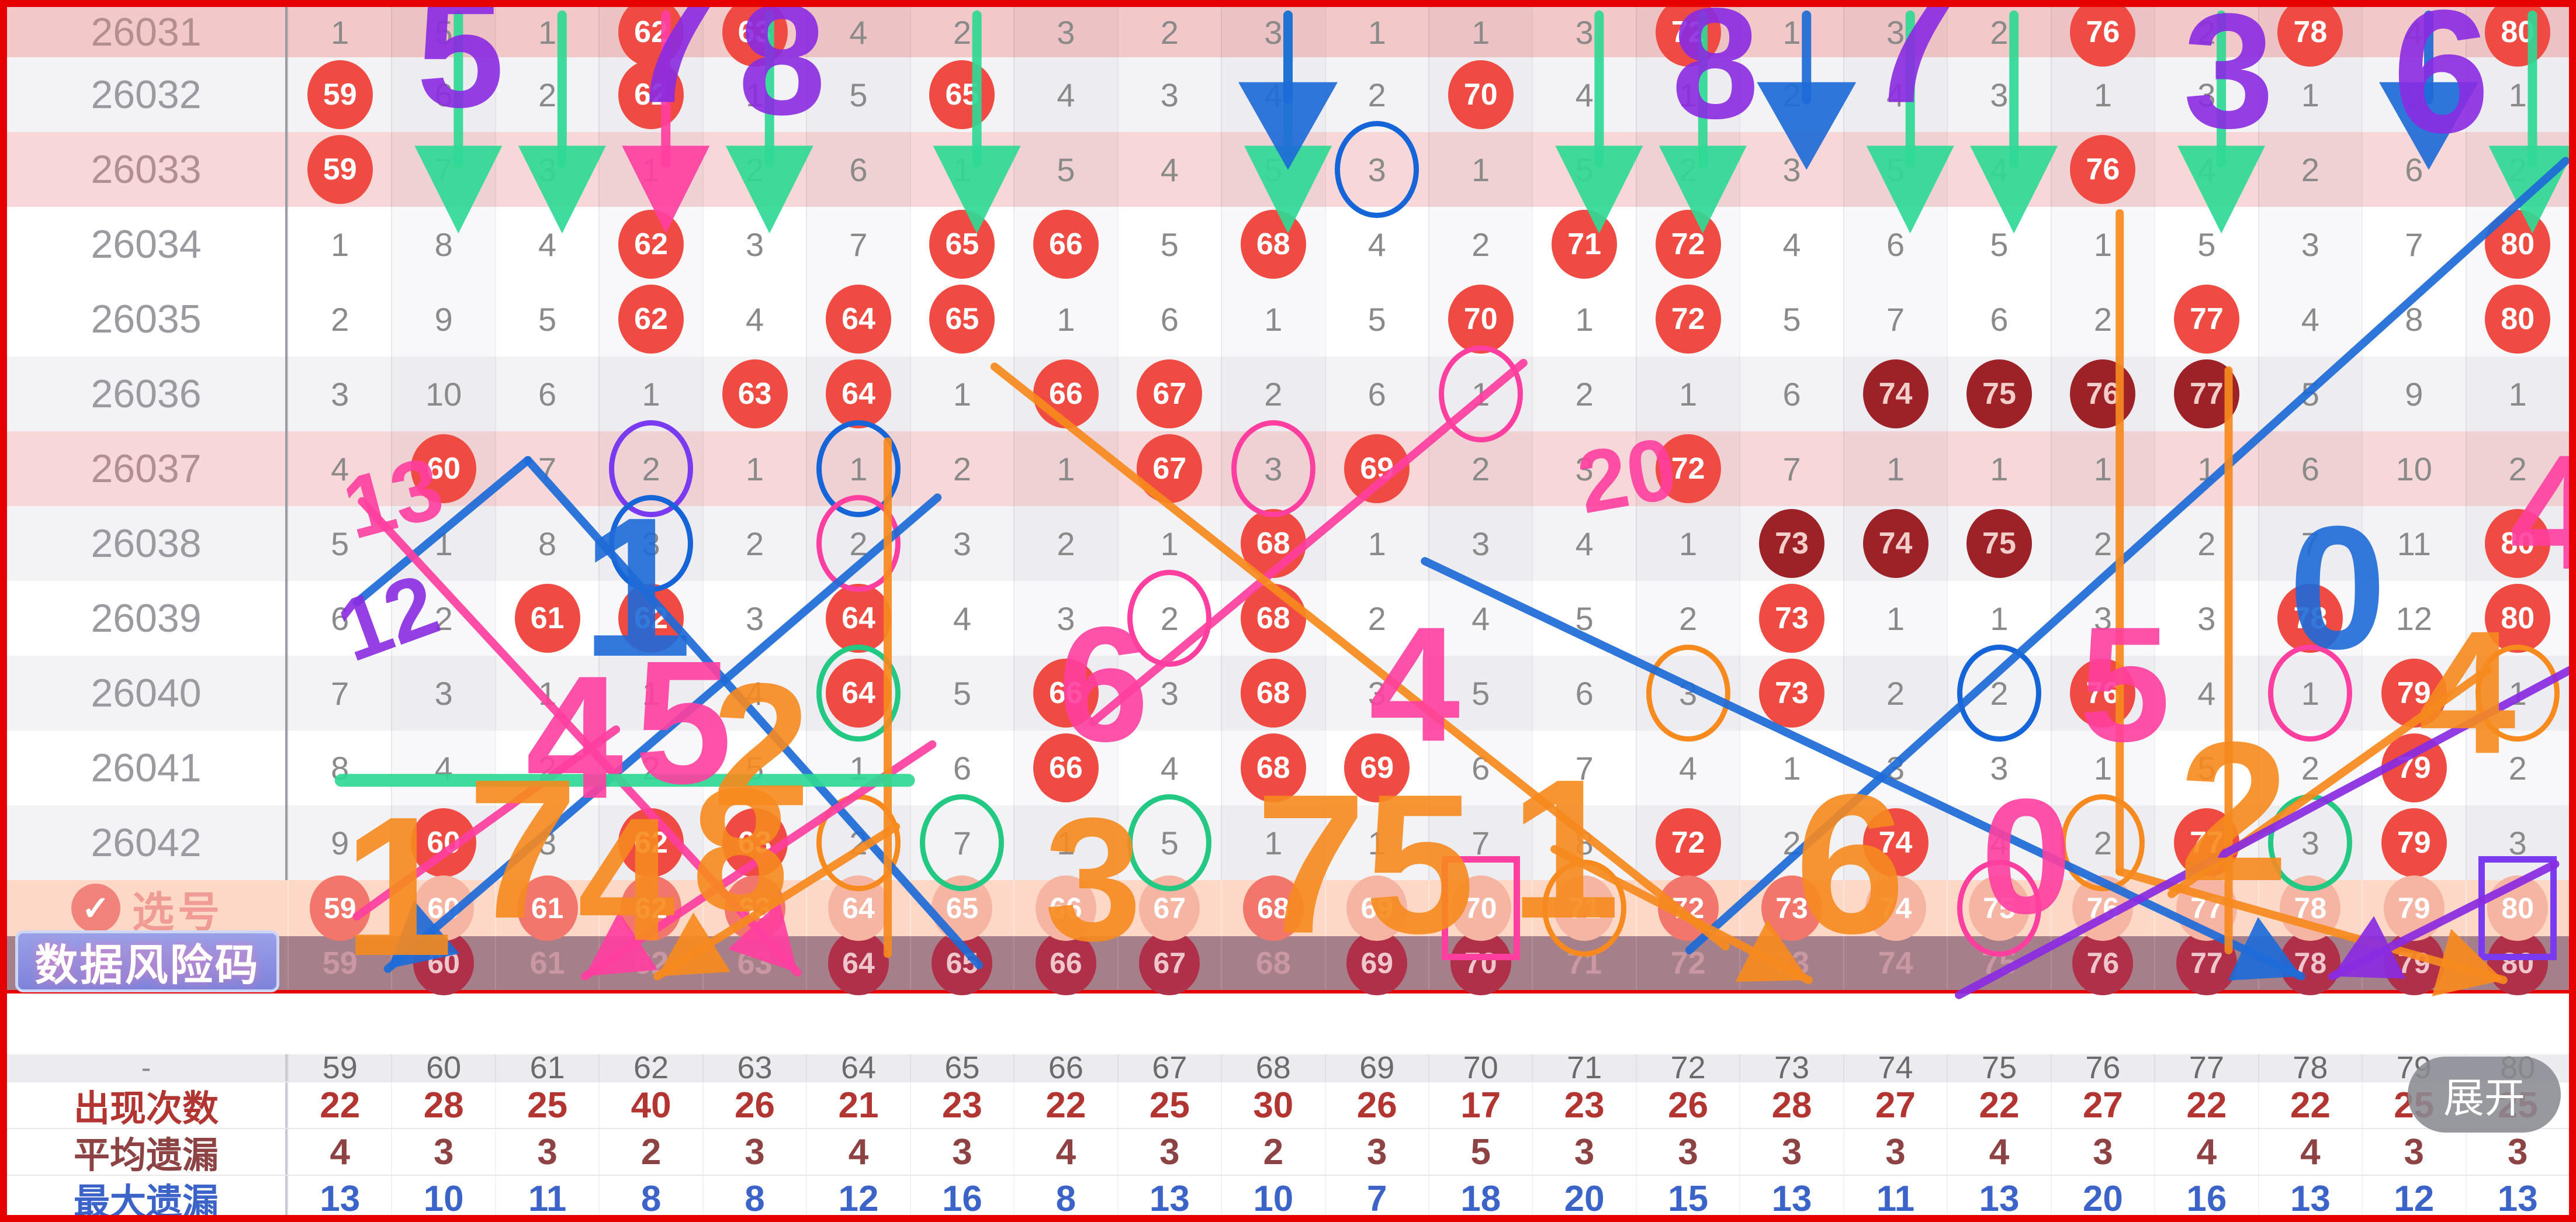  I want to click on stats-value: 10, so click(1272, 1195).